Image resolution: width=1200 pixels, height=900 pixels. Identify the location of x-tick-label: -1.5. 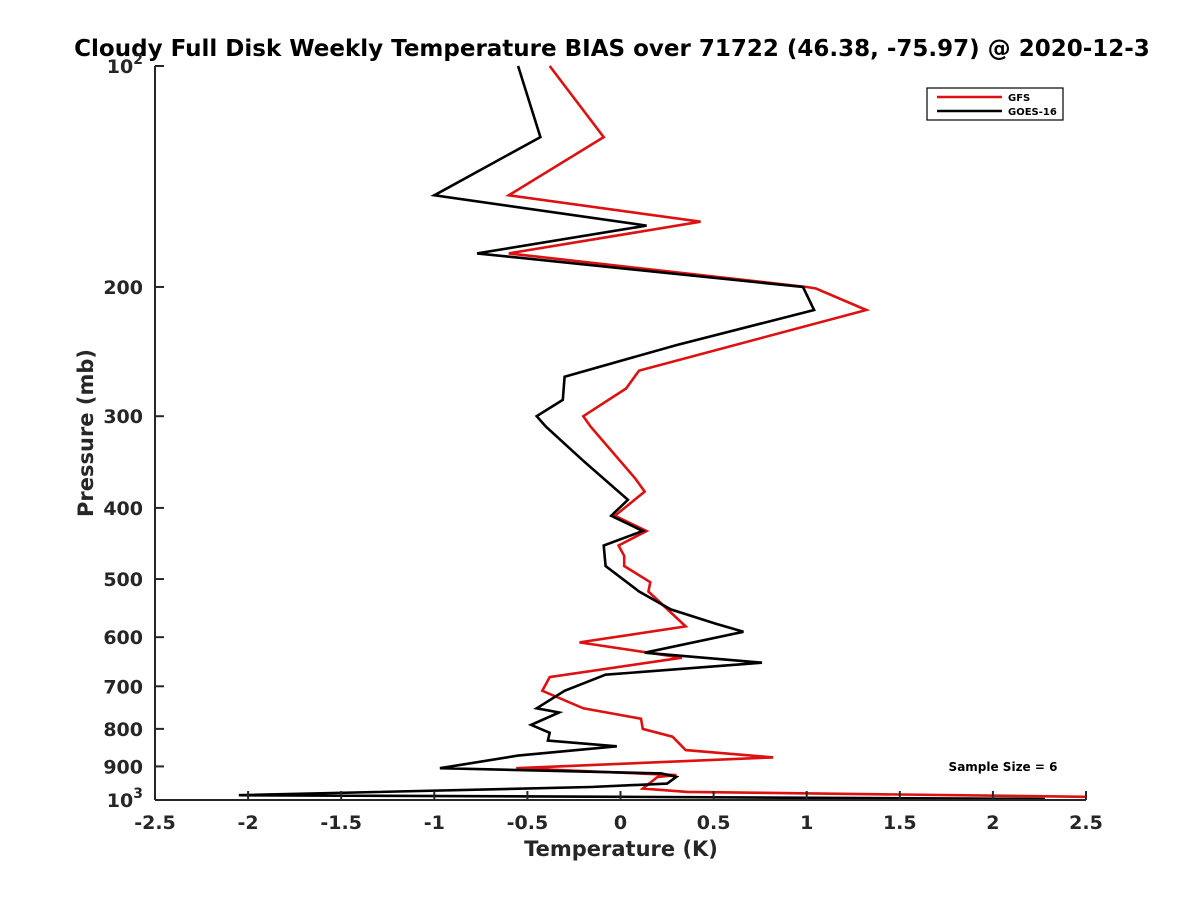
(341, 823).